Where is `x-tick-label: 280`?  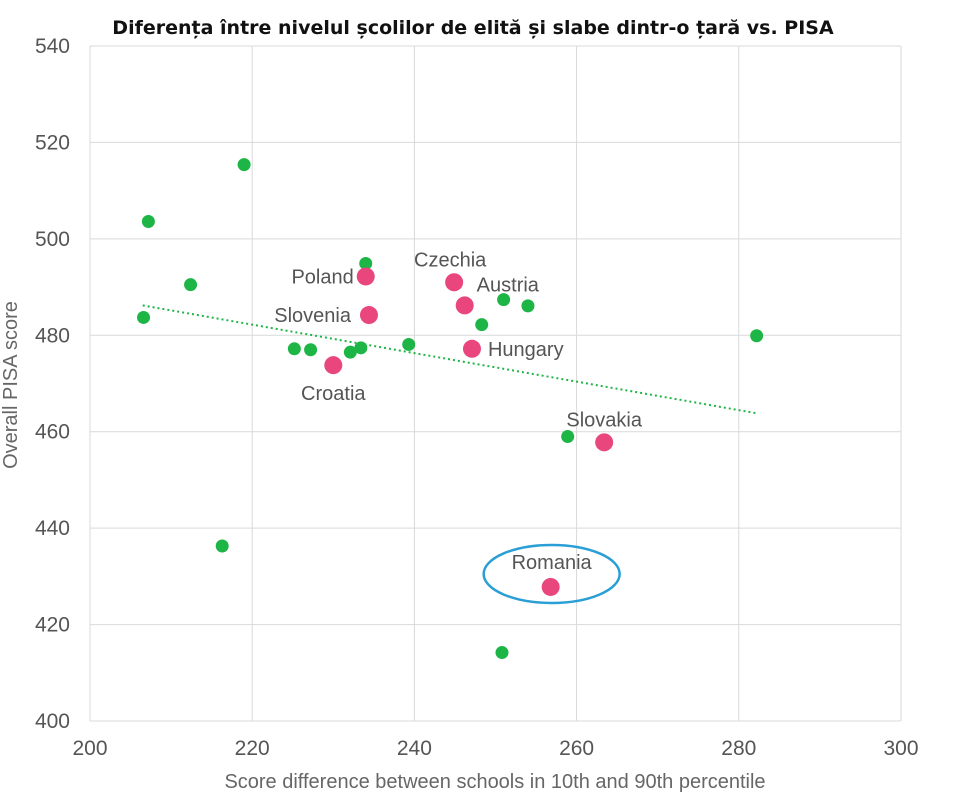
x-tick-label: 280 is located at coordinates (738, 748).